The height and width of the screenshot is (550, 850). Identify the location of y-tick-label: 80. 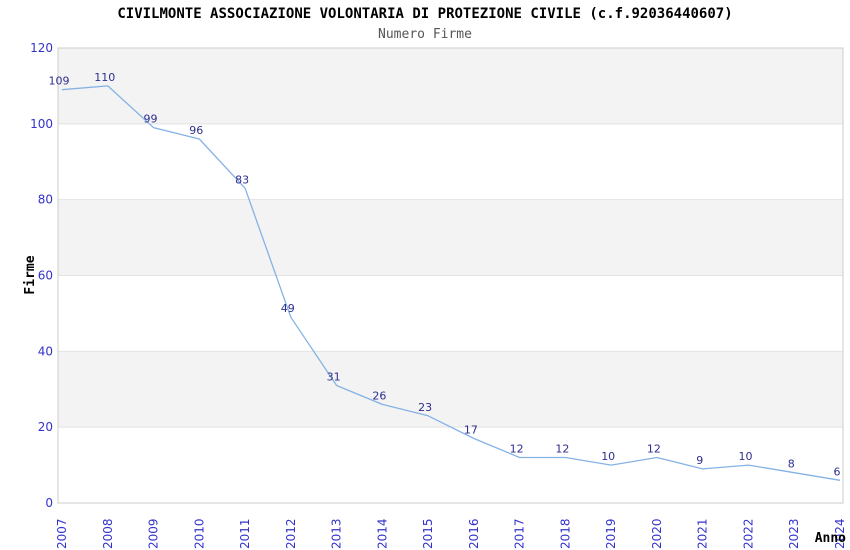
(45, 200).